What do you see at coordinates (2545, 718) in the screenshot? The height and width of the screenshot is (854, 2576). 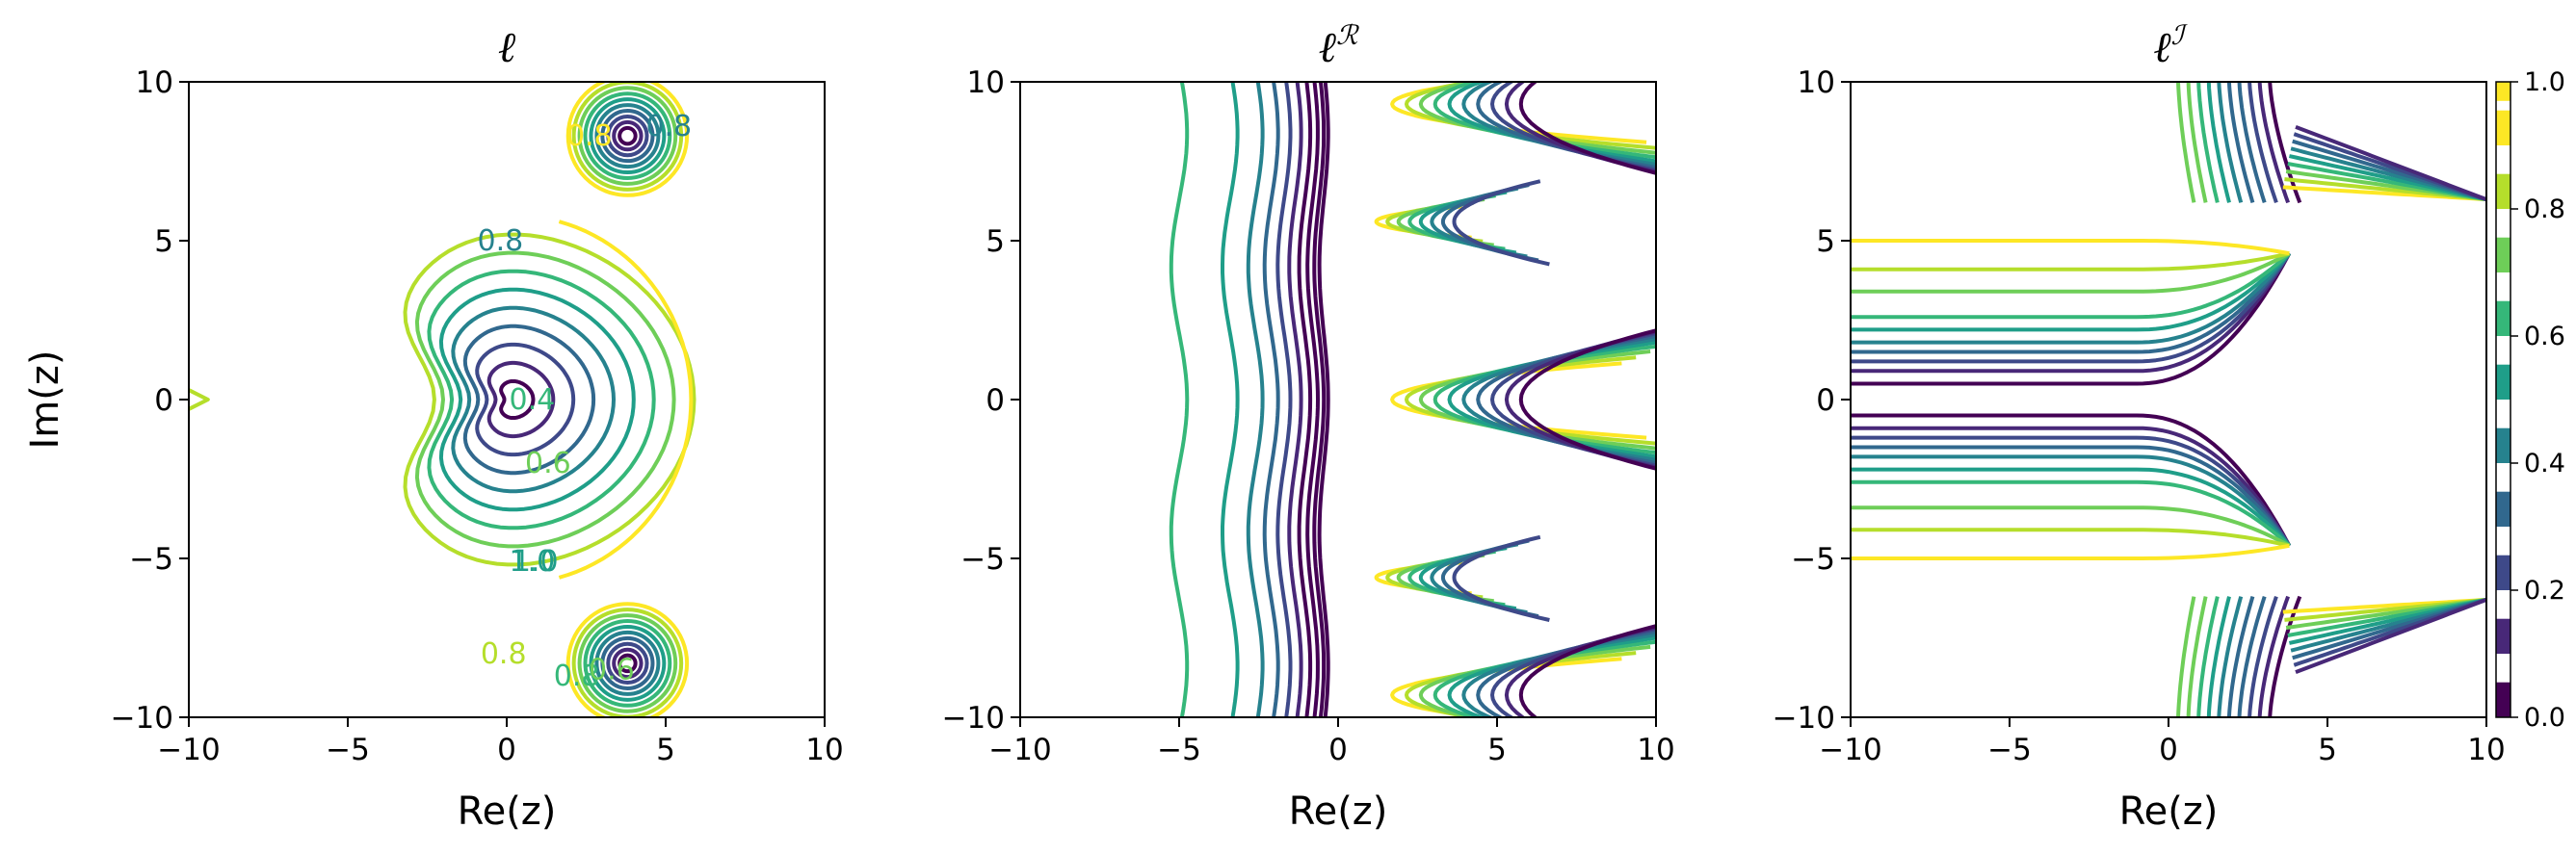 I see `colorbar-tick-label: 0.0` at bounding box center [2545, 718].